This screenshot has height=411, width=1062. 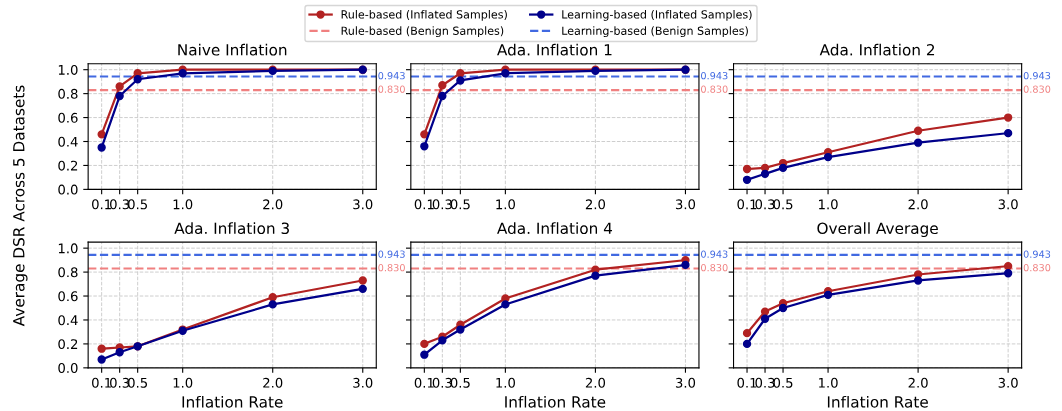 What do you see at coordinates (555, 228) in the screenshot?
I see `chart-title: Ada. Inflation 4` at bounding box center [555, 228].